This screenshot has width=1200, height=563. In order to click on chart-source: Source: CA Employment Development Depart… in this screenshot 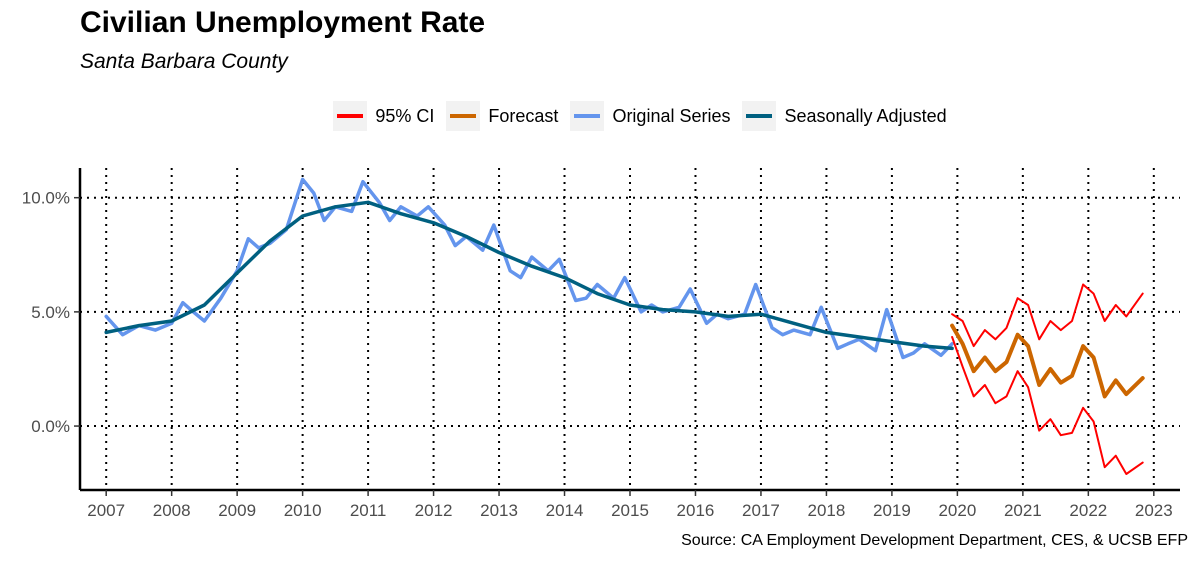, I will do `click(934, 540)`.